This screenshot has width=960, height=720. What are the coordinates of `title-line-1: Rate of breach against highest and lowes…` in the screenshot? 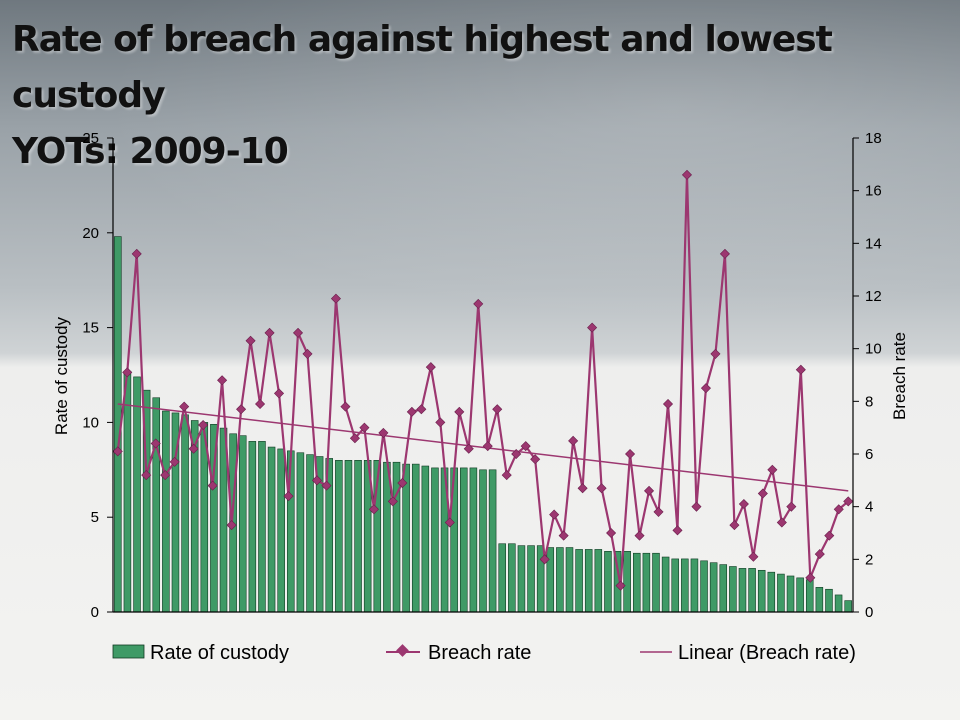 It's located at (422, 67).